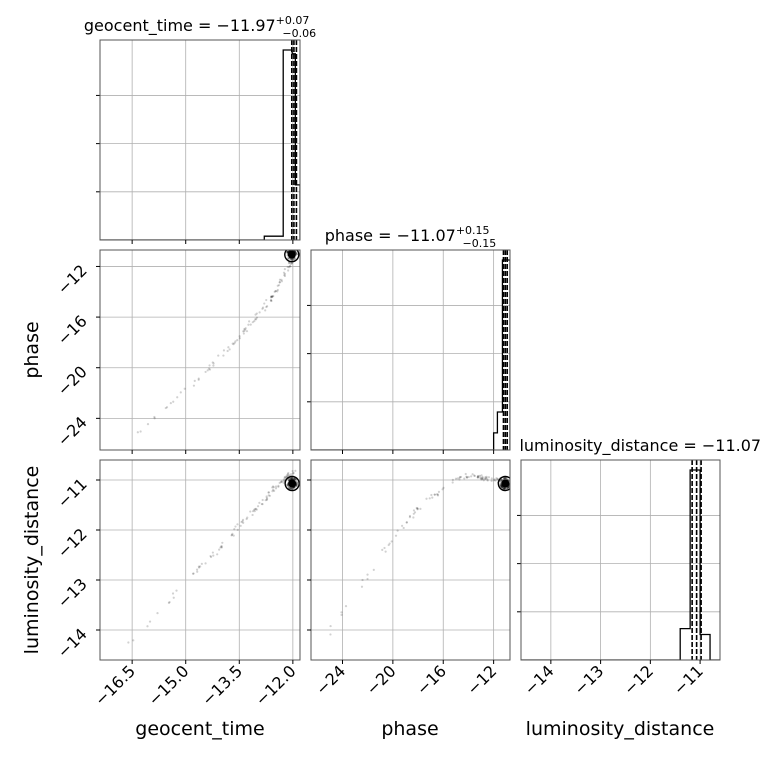  What do you see at coordinates (198, 140) in the screenshot?
I see `diag_geocent-grid` at bounding box center [198, 140].